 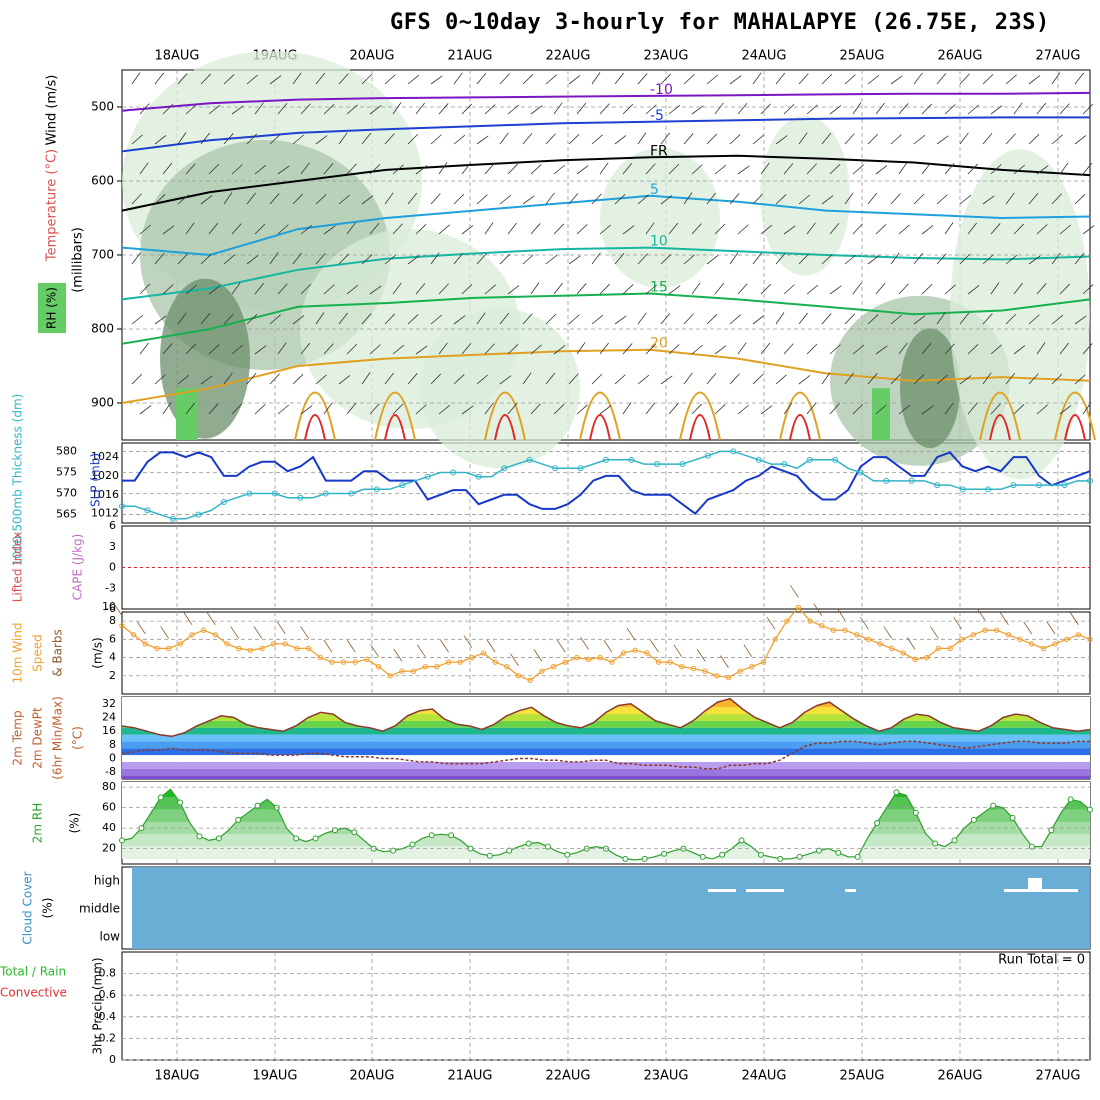 What do you see at coordinates (58, 738) in the screenshot?
I see `temp-ylabel: (6hr Min/Max)` at bounding box center [58, 738].